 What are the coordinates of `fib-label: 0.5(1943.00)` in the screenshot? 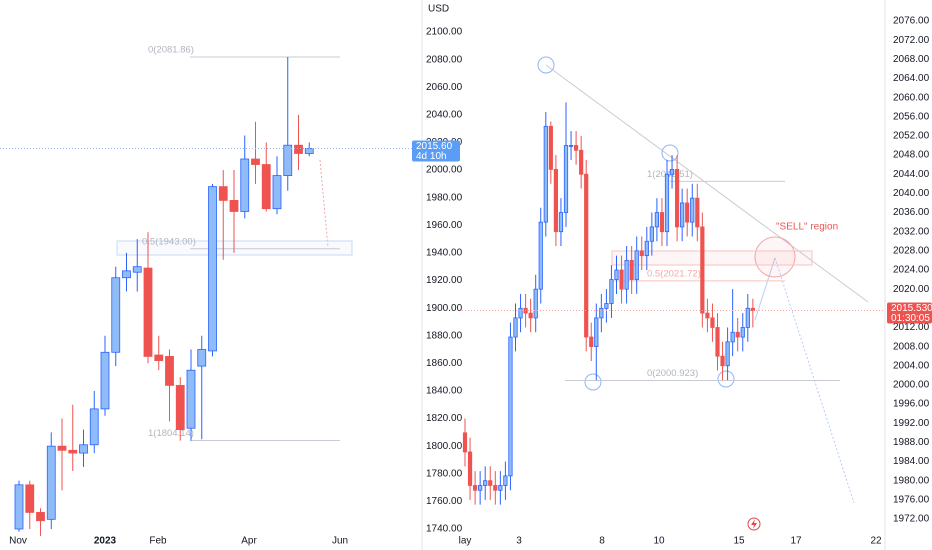 It's located at (169, 241).